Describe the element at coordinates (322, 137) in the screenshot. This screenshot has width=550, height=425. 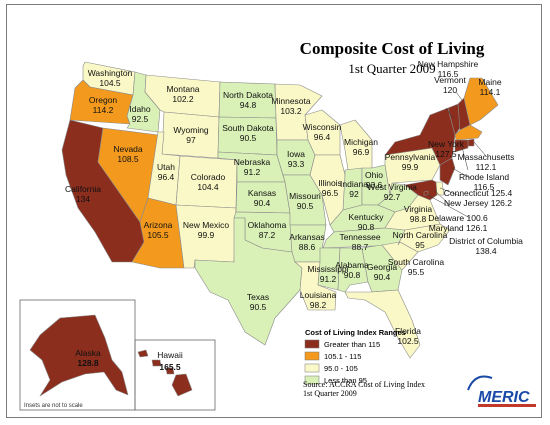
I see `label-wisconsin-value: 96.4` at that location.